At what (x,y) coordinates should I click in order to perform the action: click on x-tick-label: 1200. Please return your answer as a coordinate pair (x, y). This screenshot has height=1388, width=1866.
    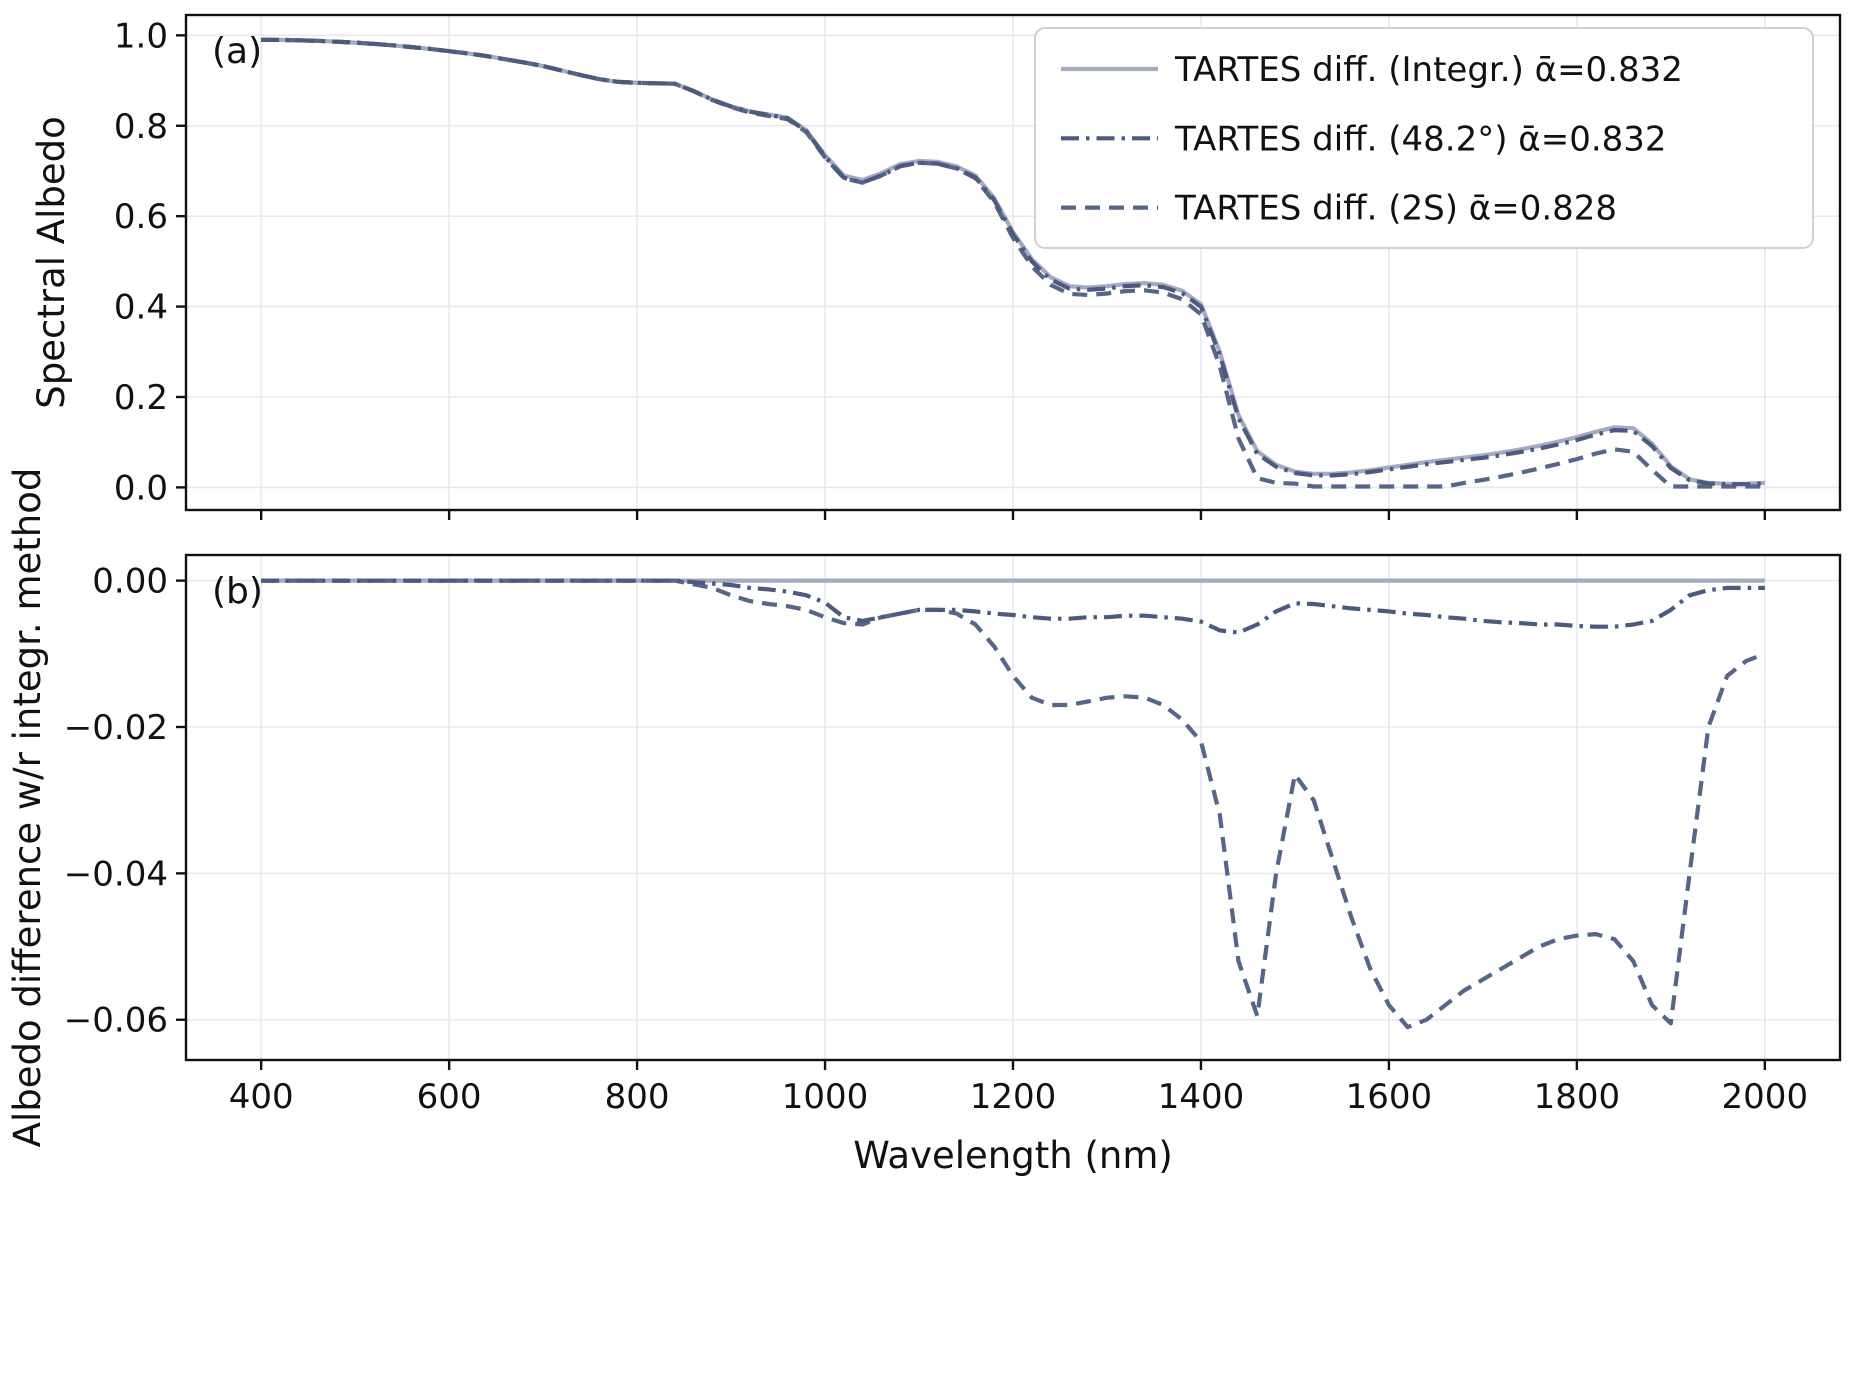
    Looking at the image, I should click on (1013, 1097).